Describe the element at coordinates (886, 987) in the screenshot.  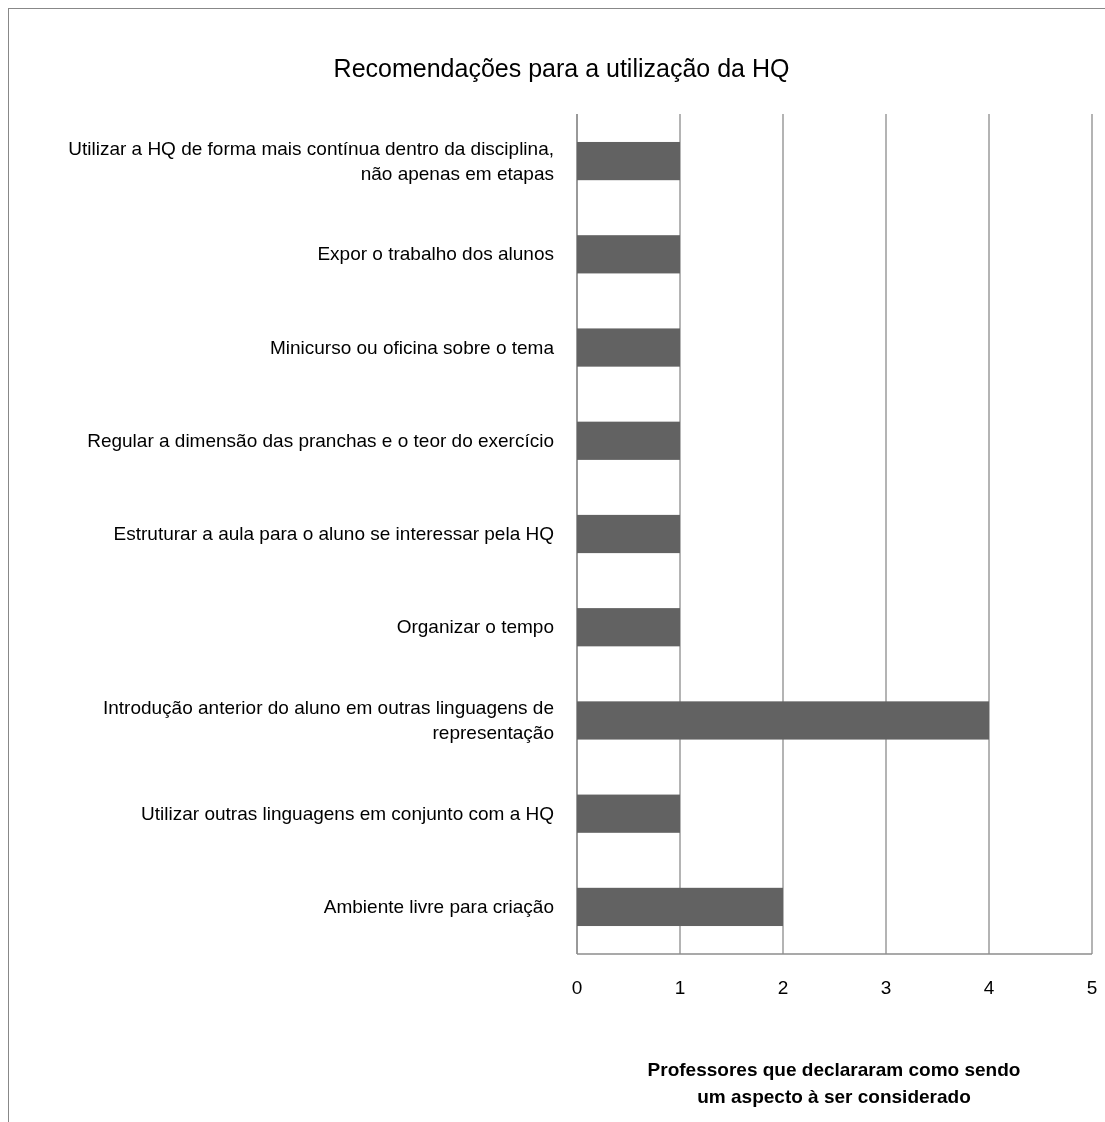
I see `x-tick-label: 3` at that location.